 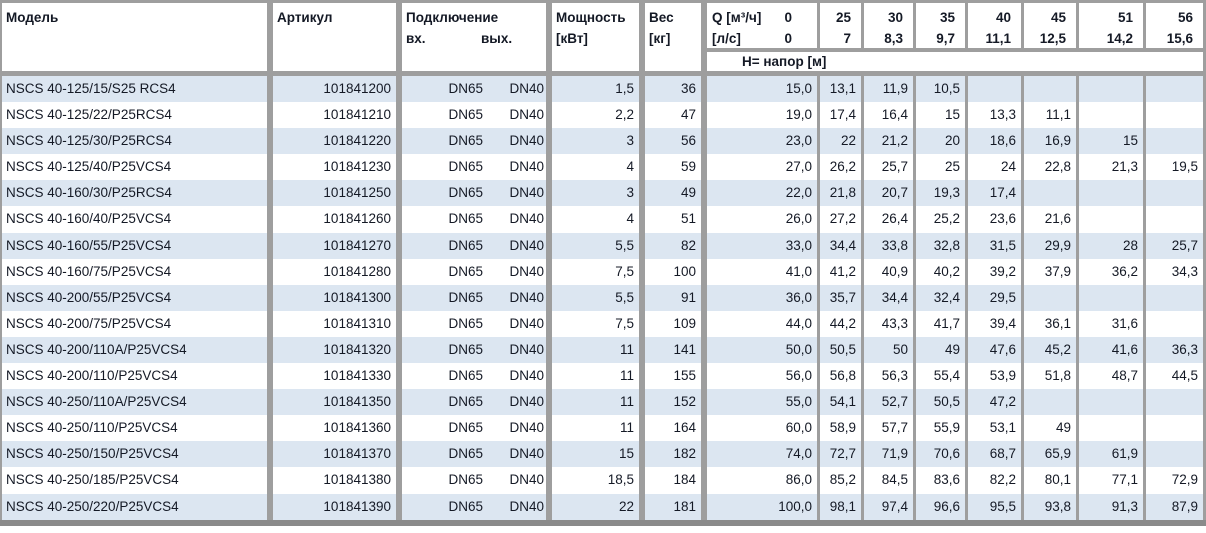 What do you see at coordinates (1051, 428) in the screenshot?
I see `head-cell-q45: 49` at bounding box center [1051, 428].